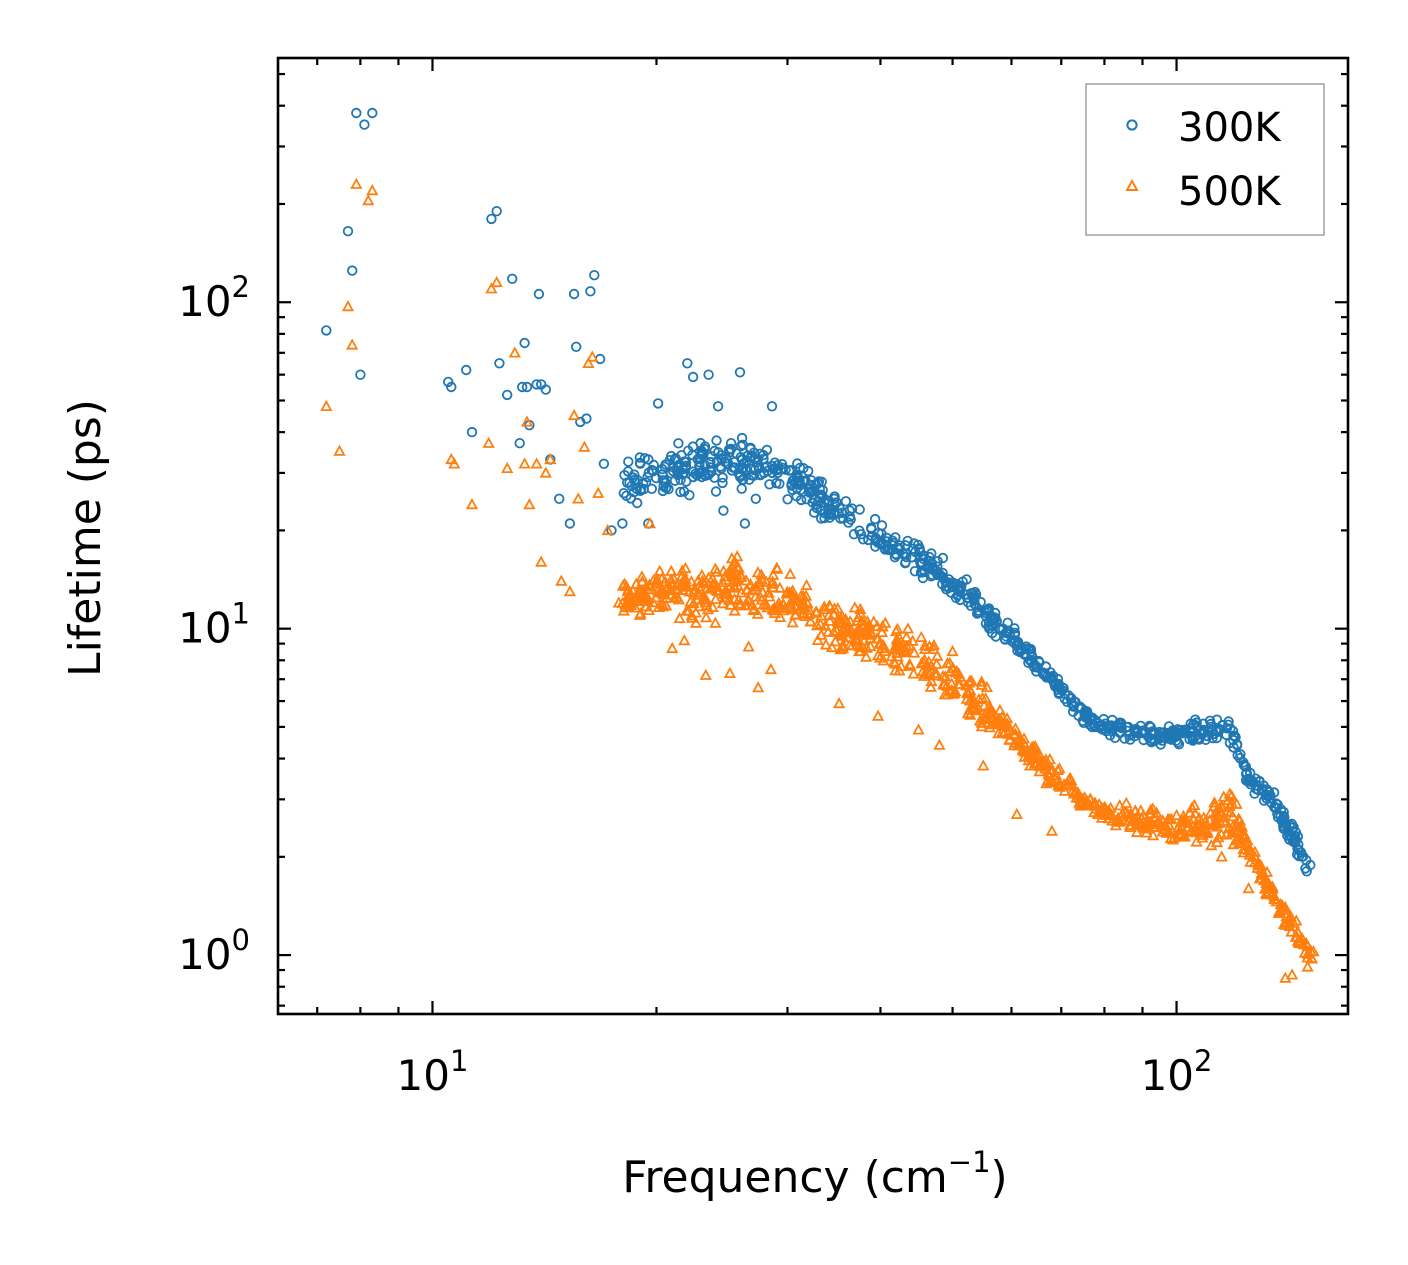  I want to click on legend-marker-500k, so click(1132, 184).